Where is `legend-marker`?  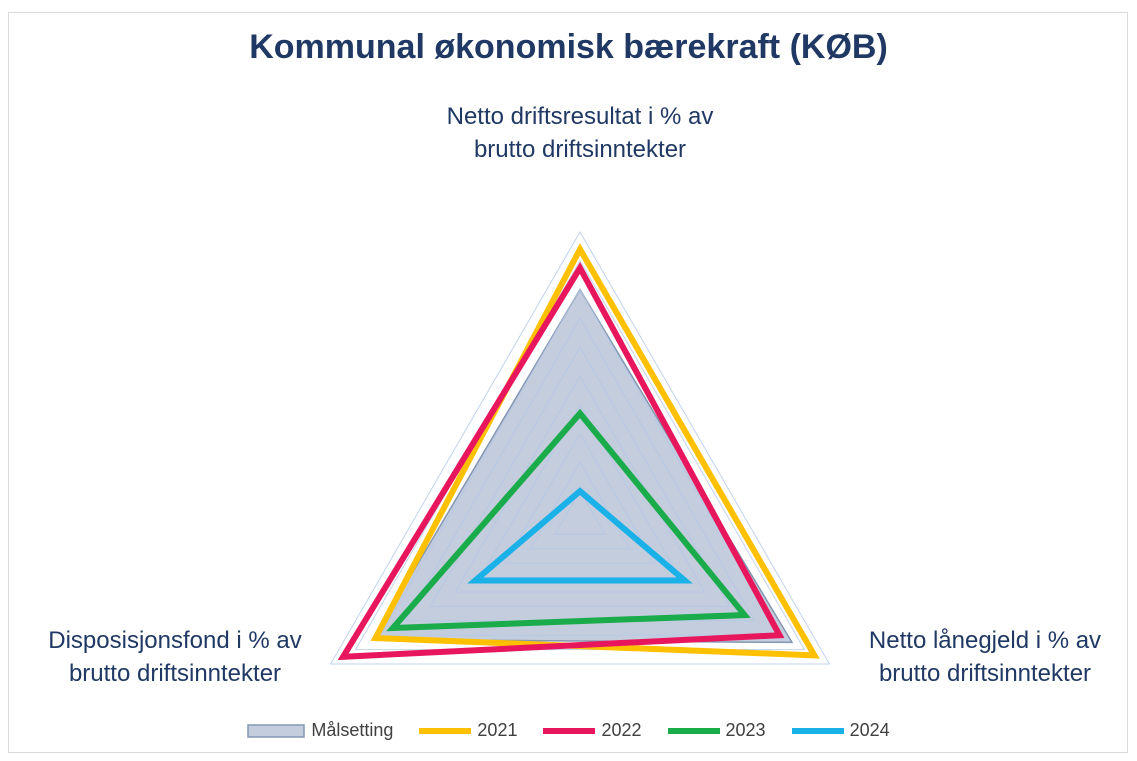
legend-marker is located at coordinates (276, 730).